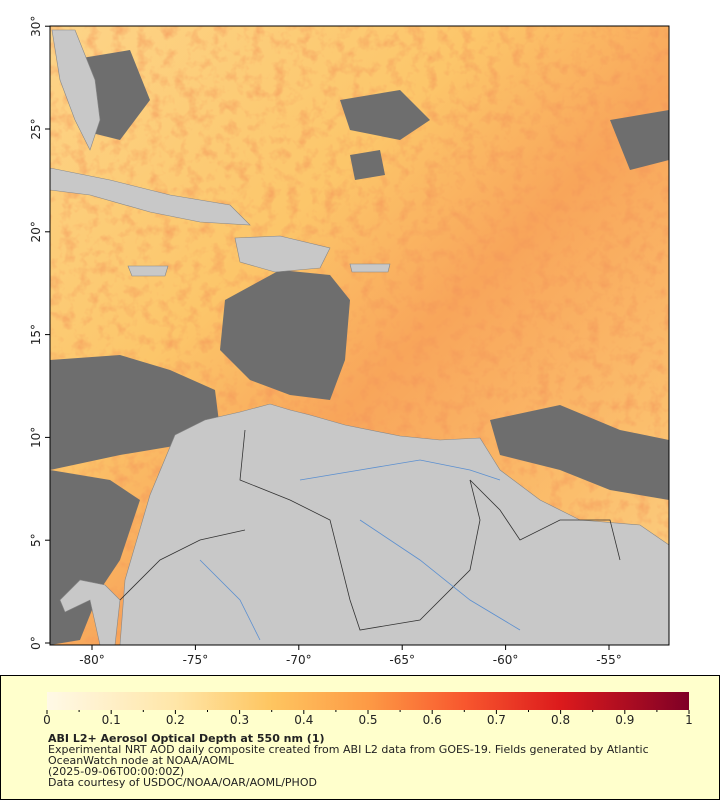  What do you see at coordinates (299, 660) in the screenshot?
I see `lon-label: -70°` at bounding box center [299, 660].